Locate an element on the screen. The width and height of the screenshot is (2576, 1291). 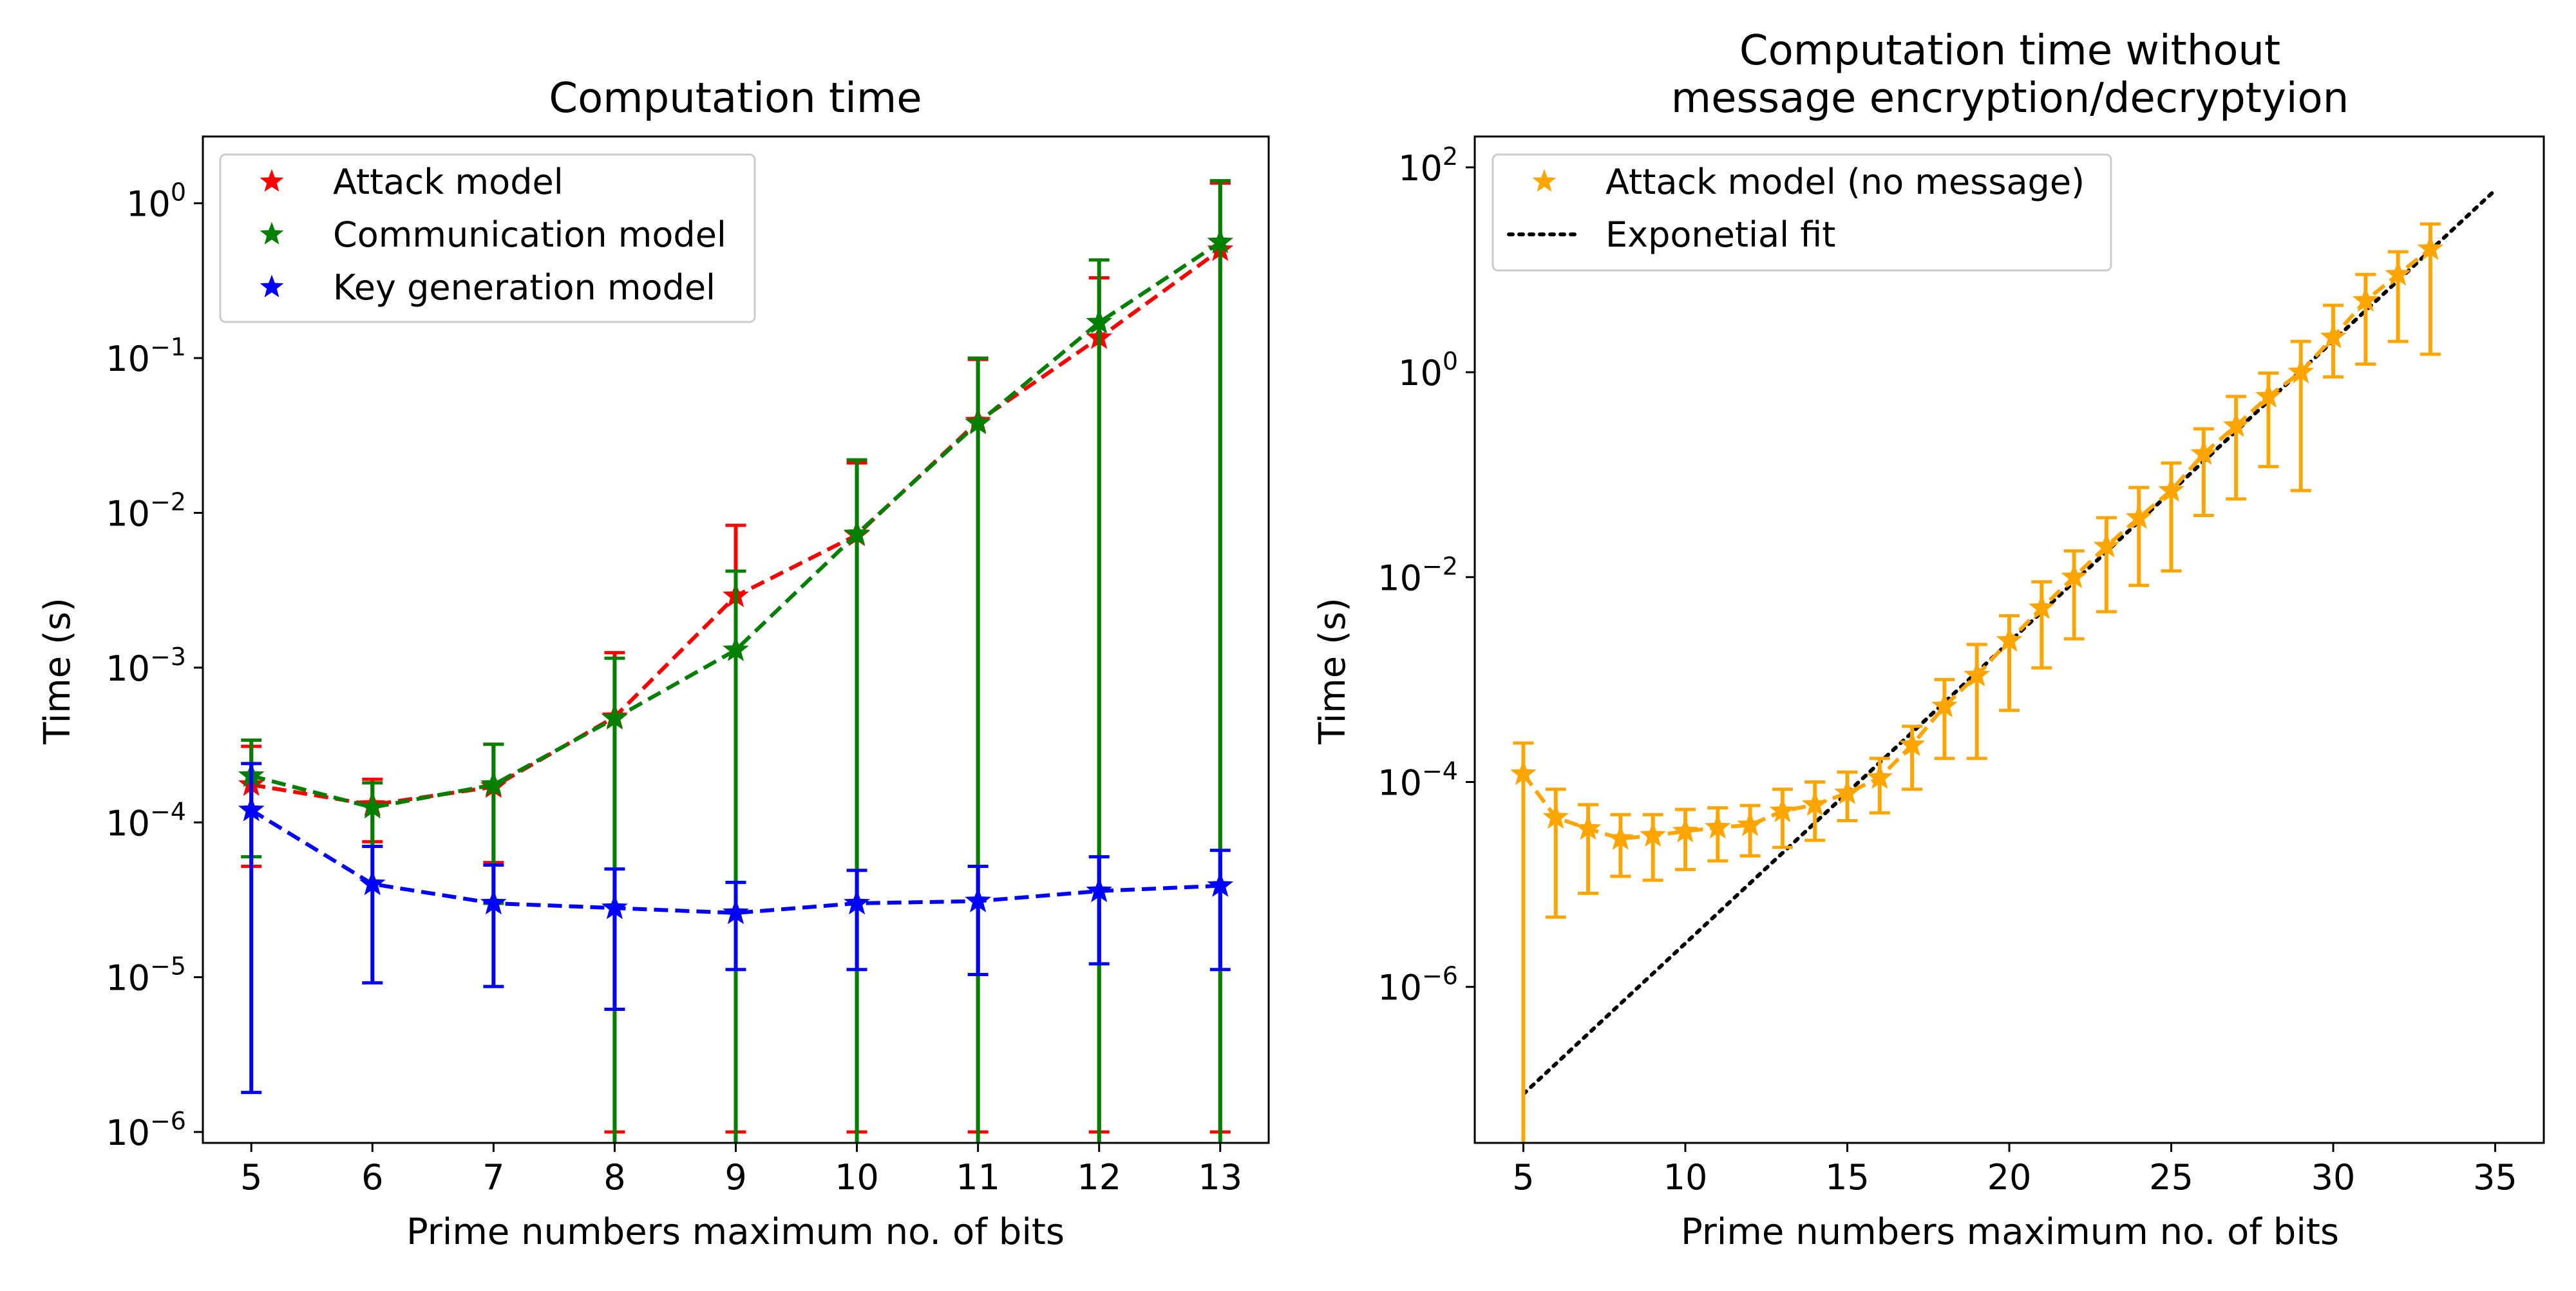
left-x-tick-label: 13 is located at coordinates (1220, 1177).